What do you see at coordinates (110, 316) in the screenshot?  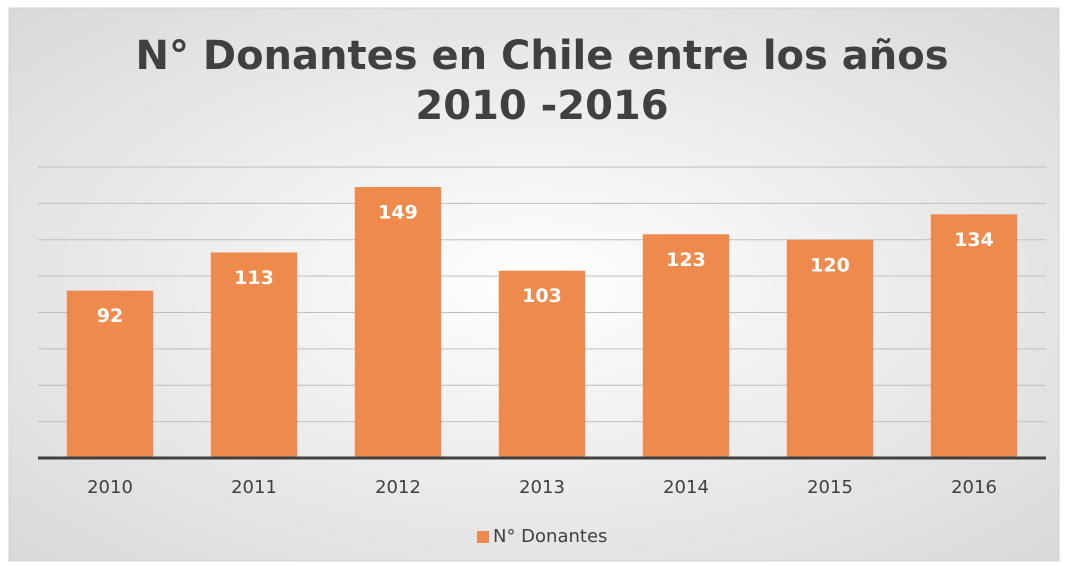 I see `data-label: 92` at bounding box center [110, 316].